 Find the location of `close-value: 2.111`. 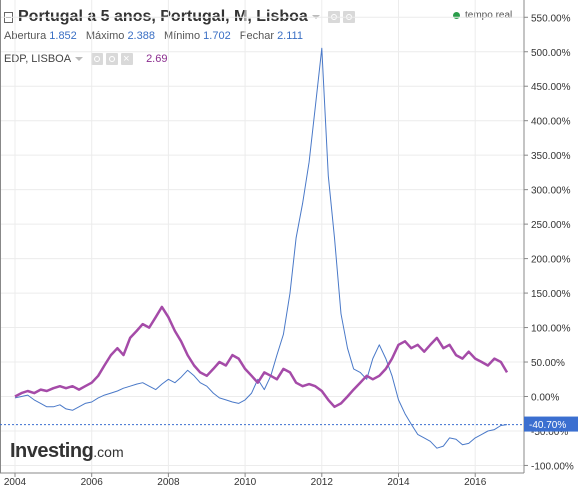

close-value: 2.111 is located at coordinates (290, 36).